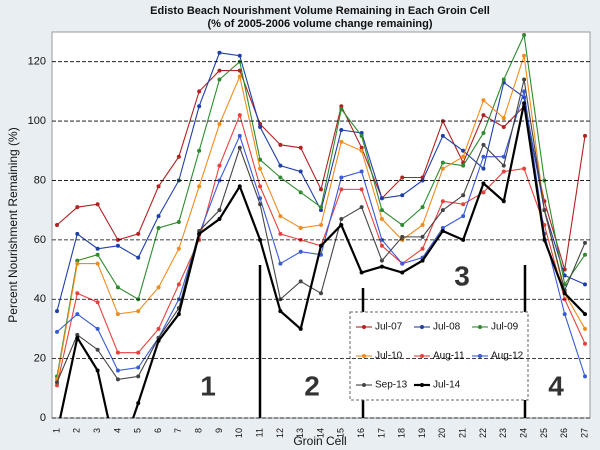 The image size is (600, 450). Describe the element at coordinates (13, 224) in the screenshot. I see `y-axis-label: Percent Nourishment Remaining (%)` at that location.